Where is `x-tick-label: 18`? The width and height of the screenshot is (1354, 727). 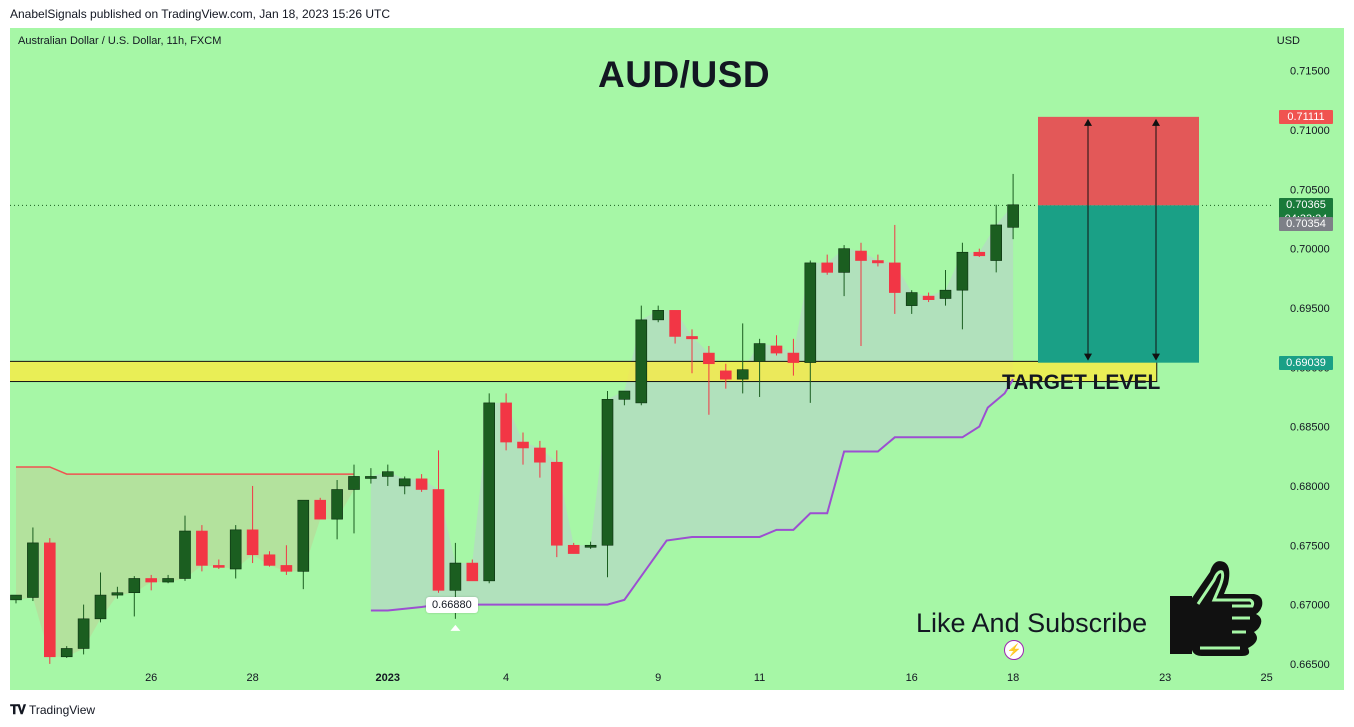 x-tick-label: 18 is located at coordinates (1013, 678).